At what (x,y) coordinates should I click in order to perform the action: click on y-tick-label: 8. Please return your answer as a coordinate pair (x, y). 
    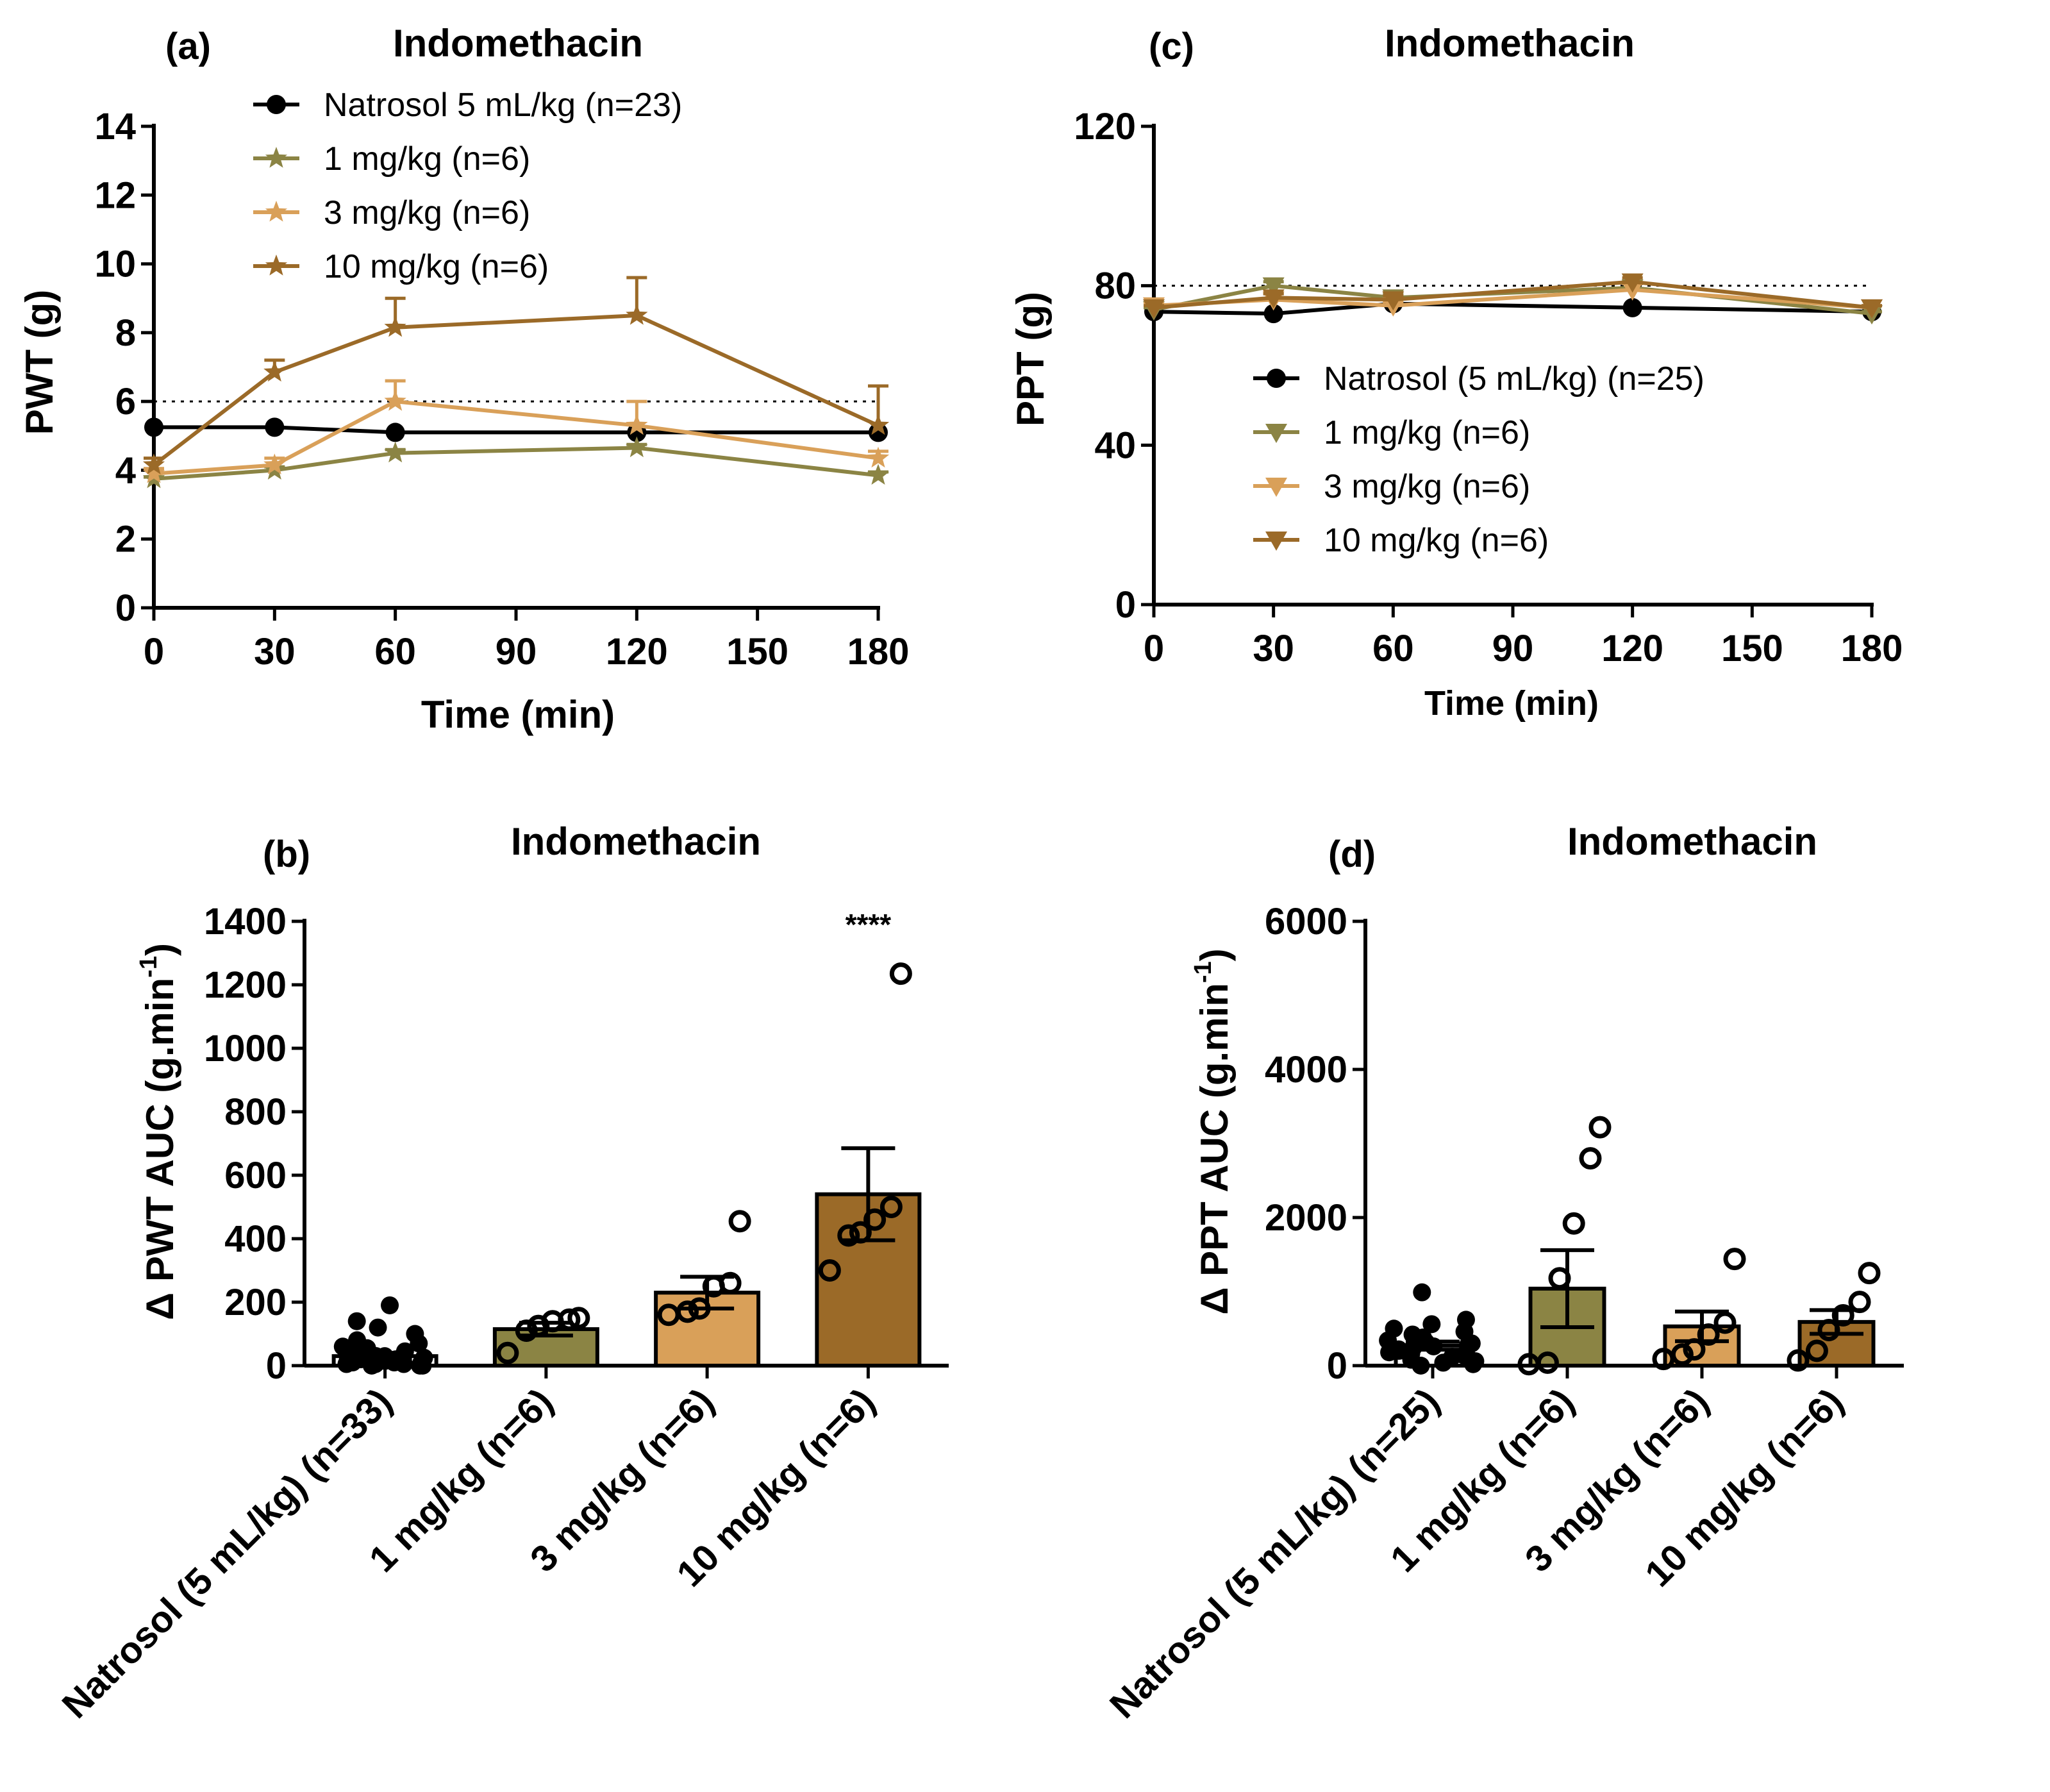
    Looking at the image, I should click on (126, 333).